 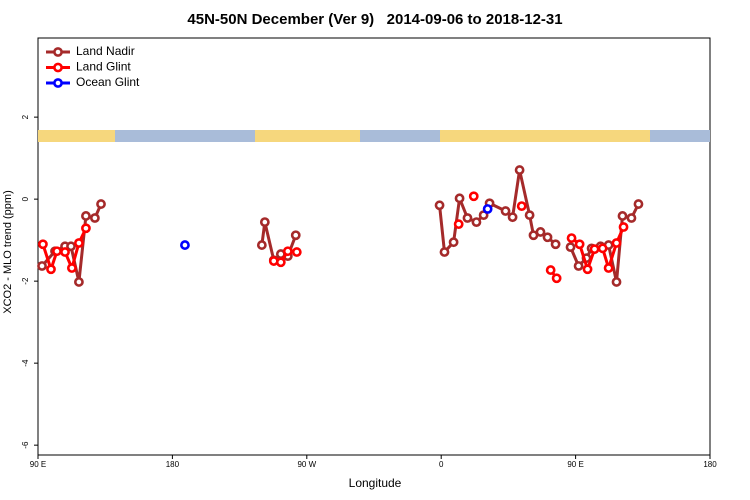 What do you see at coordinates (8, 251) in the screenshot?
I see `y-axis-label: XCO2 - MLO trend (ppm)` at bounding box center [8, 251].